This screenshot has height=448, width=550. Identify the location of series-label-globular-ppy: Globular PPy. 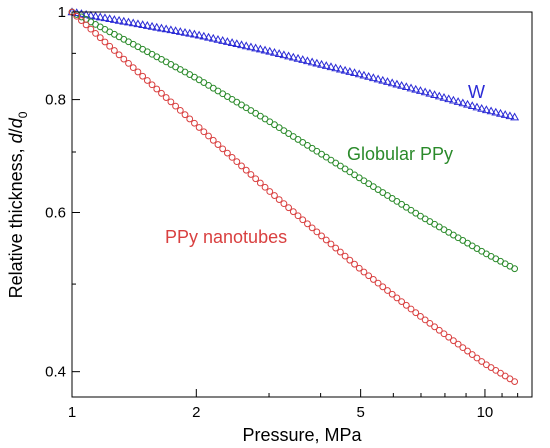
(400, 154).